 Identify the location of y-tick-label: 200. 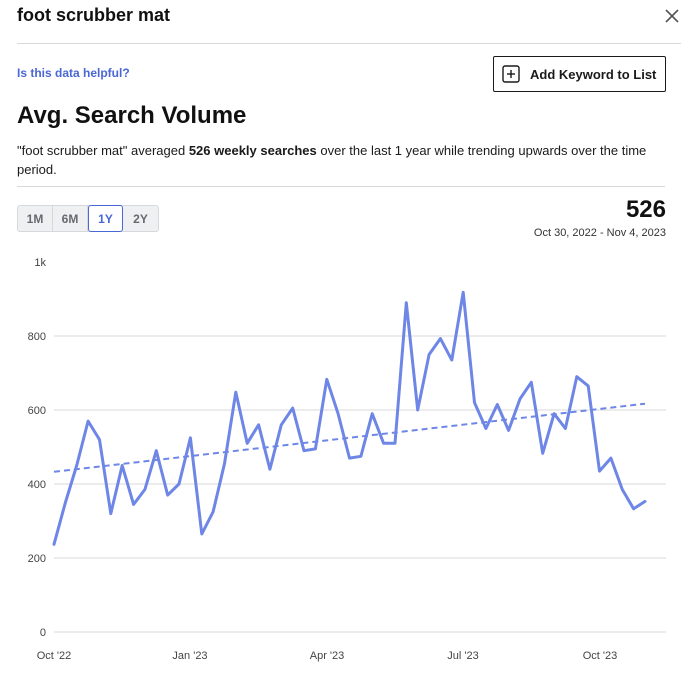
(37, 559).